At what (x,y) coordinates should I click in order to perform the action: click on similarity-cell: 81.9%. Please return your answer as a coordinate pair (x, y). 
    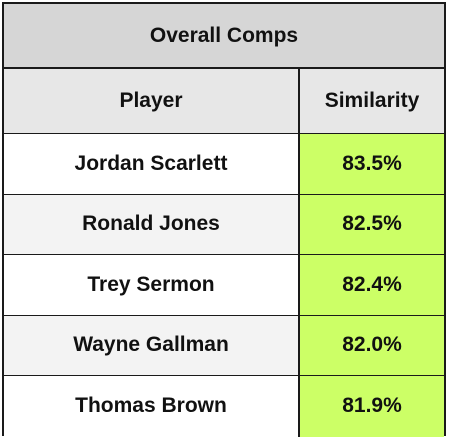
    Looking at the image, I should click on (372, 406).